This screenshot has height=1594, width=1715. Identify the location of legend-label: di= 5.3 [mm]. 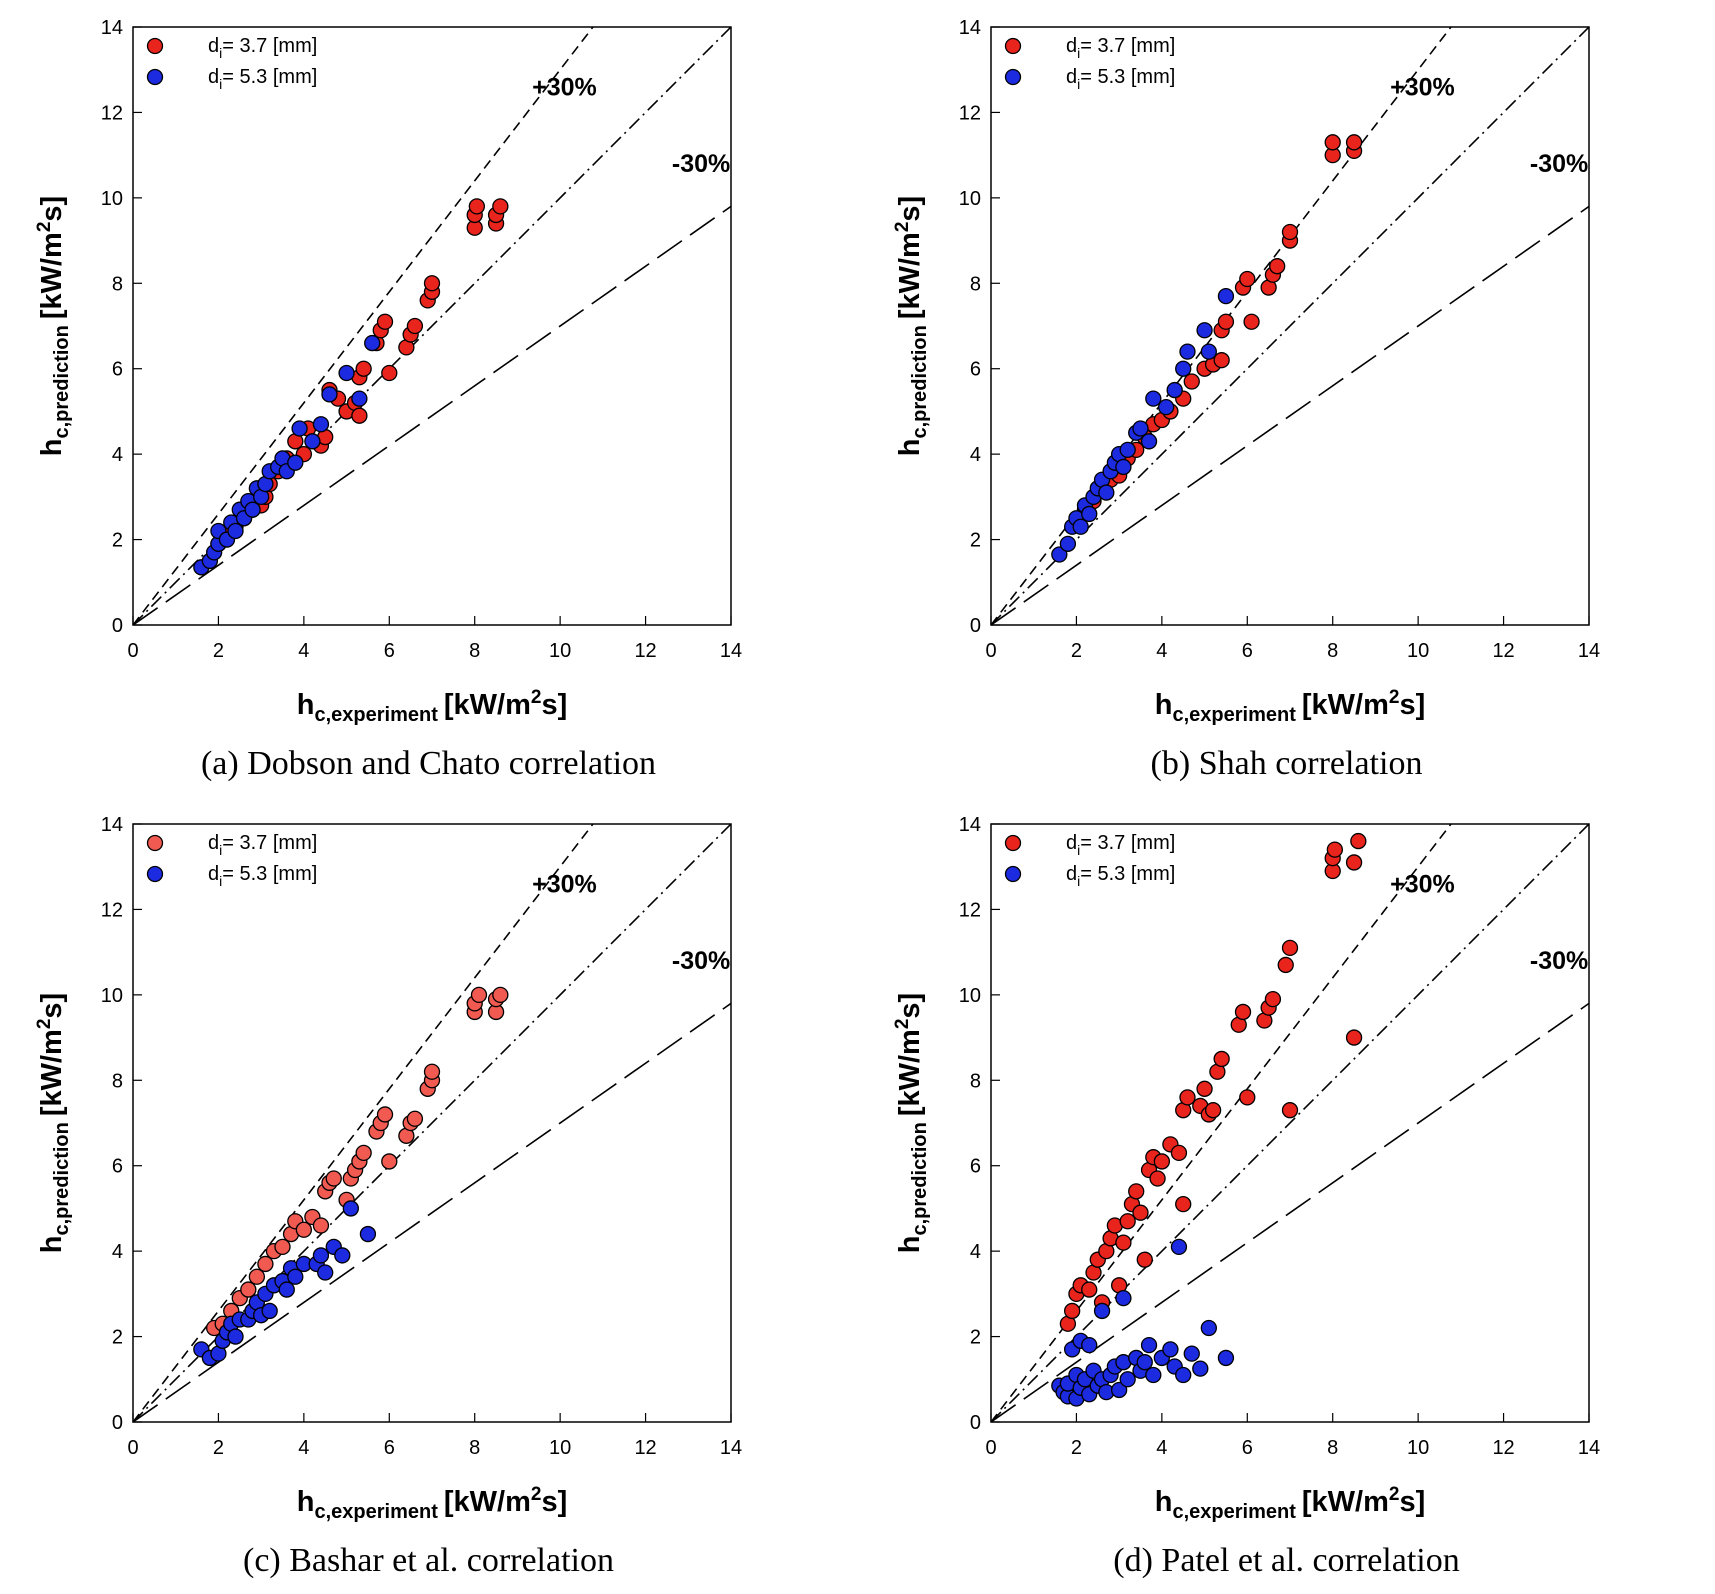
(262, 79).